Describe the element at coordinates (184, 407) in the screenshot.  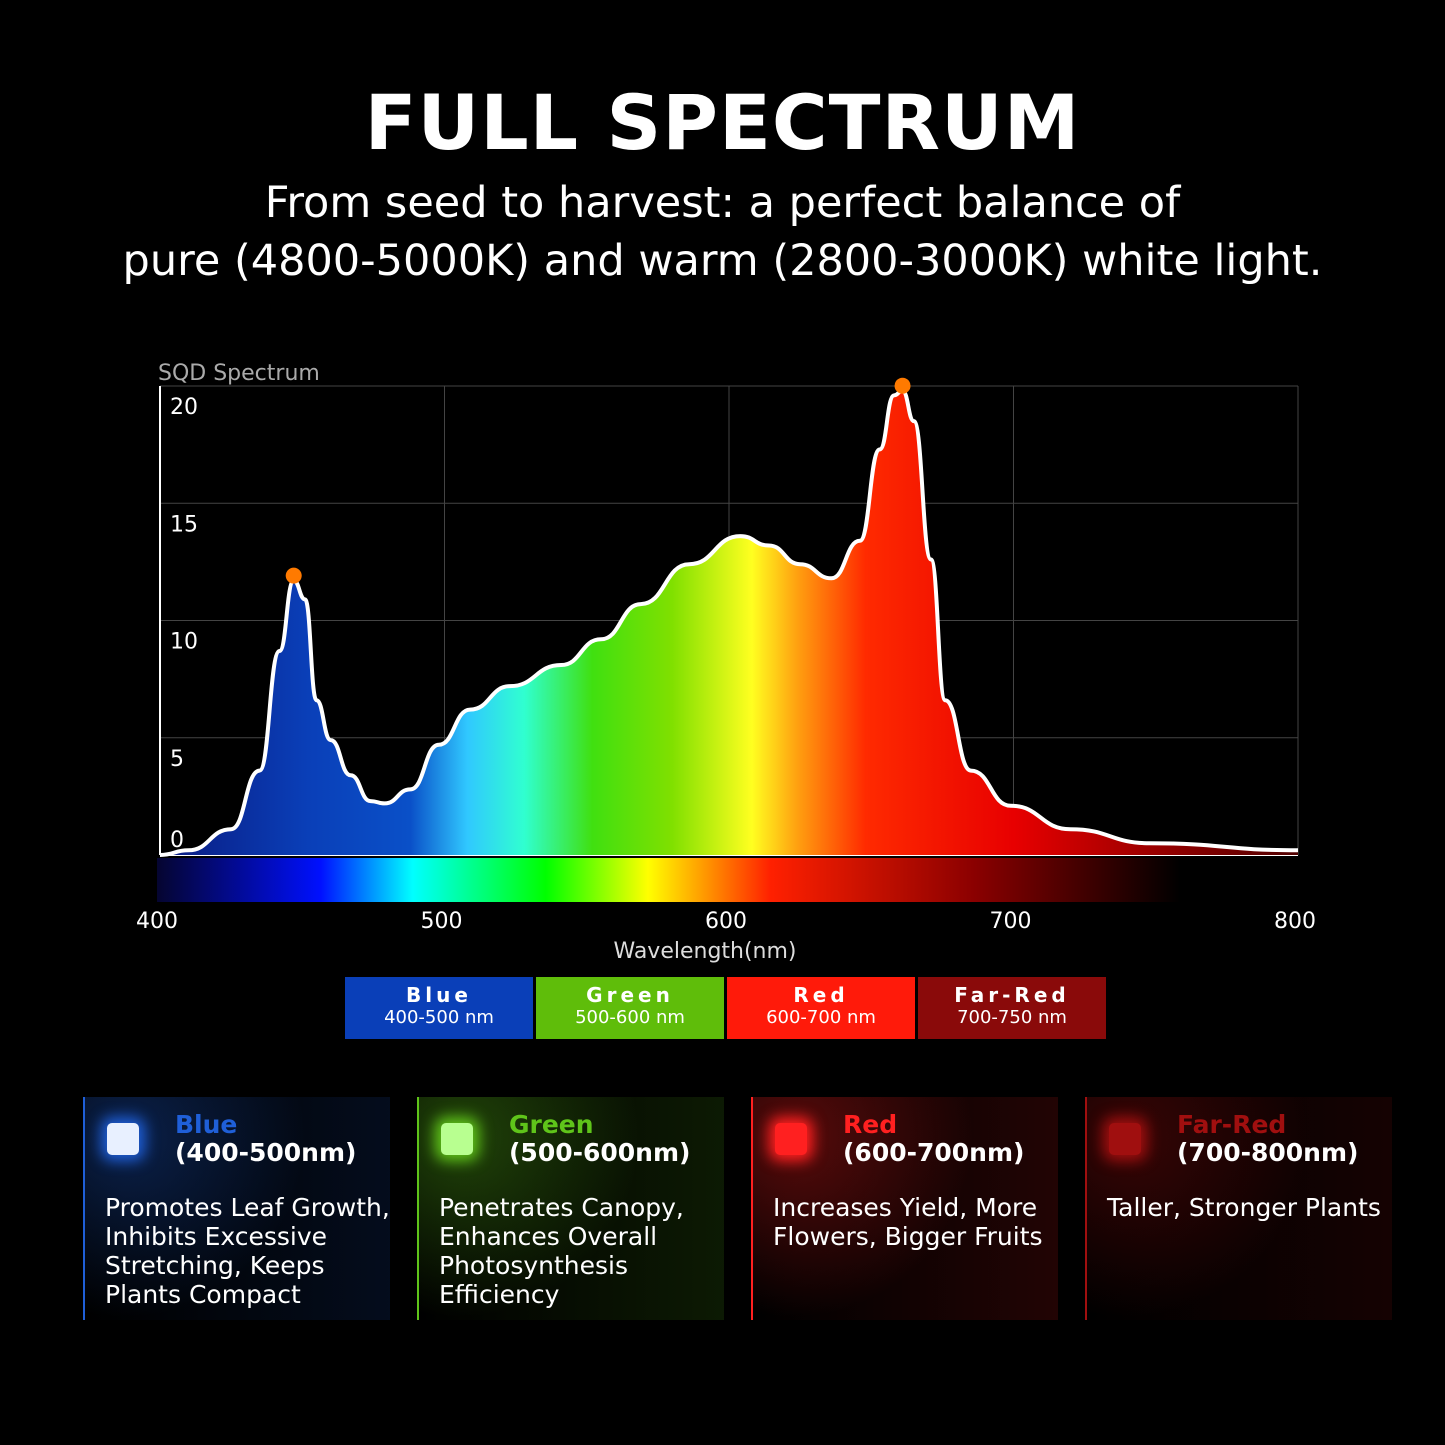
I see `y-tick-label: 20` at that location.